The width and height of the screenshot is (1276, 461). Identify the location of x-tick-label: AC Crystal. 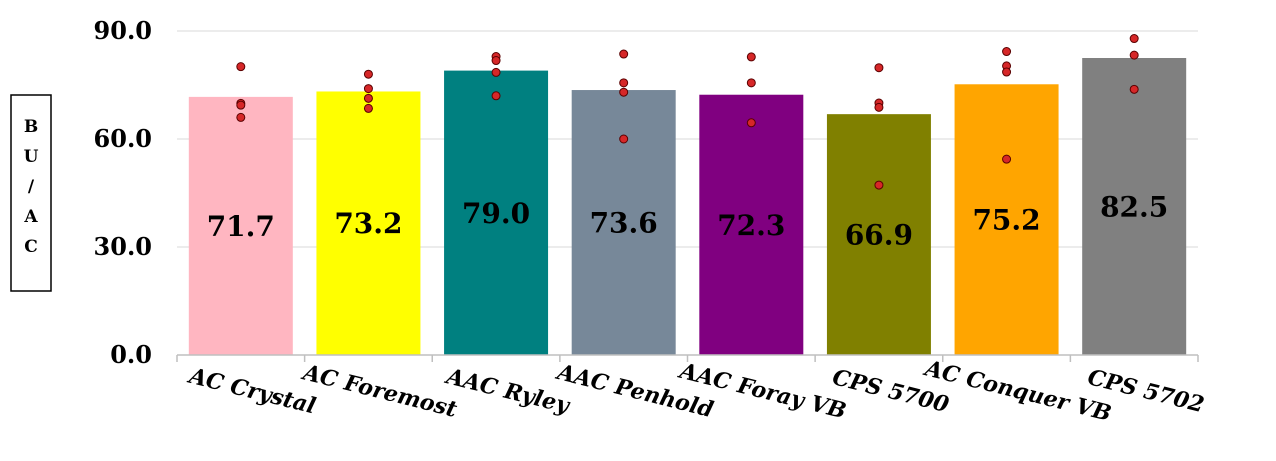
(252, 390).